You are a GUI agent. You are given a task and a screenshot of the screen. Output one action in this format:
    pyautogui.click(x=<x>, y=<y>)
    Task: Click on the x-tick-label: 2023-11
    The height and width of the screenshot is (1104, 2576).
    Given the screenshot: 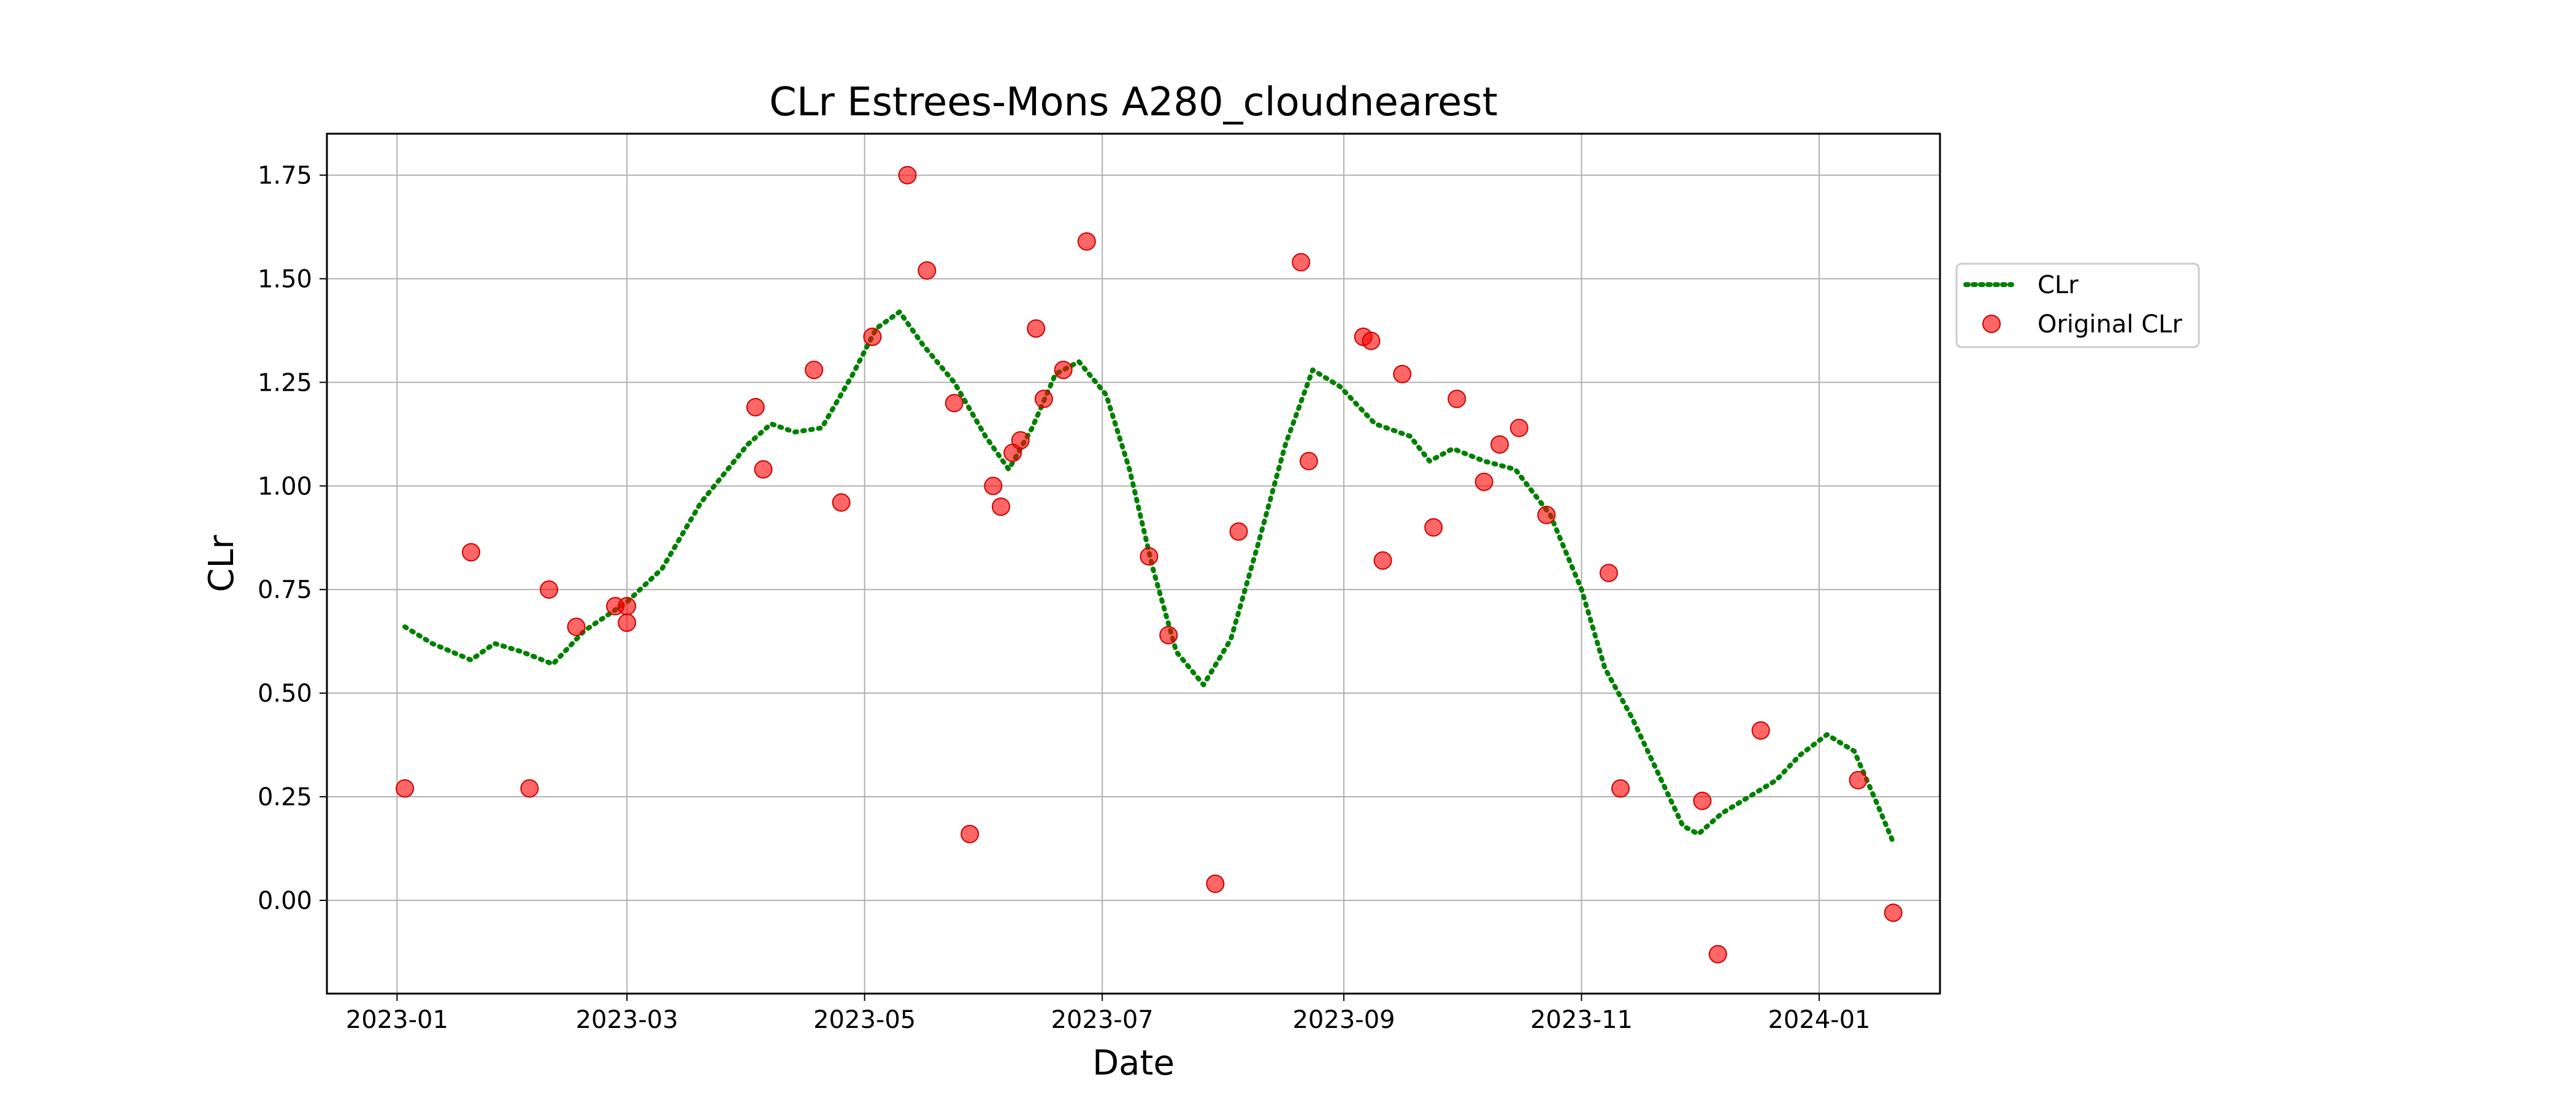 What is the action you would take?
    pyautogui.click(x=1581, y=1020)
    